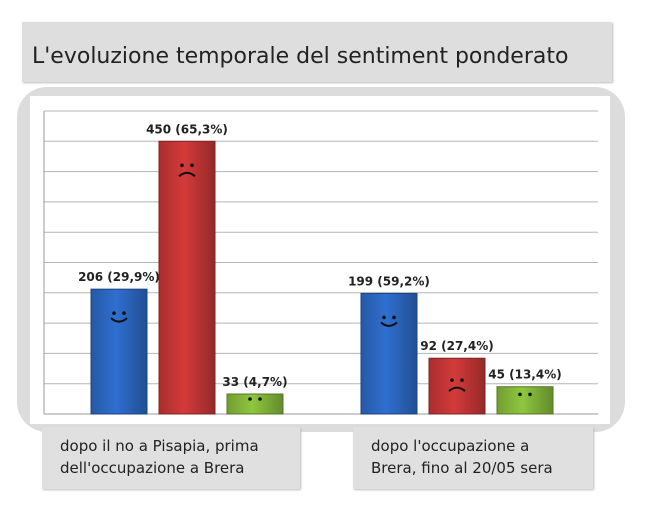 The width and height of the screenshot is (645, 508). Describe the element at coordinates (152, 468) in the screenshot. I see `category-label-1-line-2: dell'occupazione a Brera` at that location.